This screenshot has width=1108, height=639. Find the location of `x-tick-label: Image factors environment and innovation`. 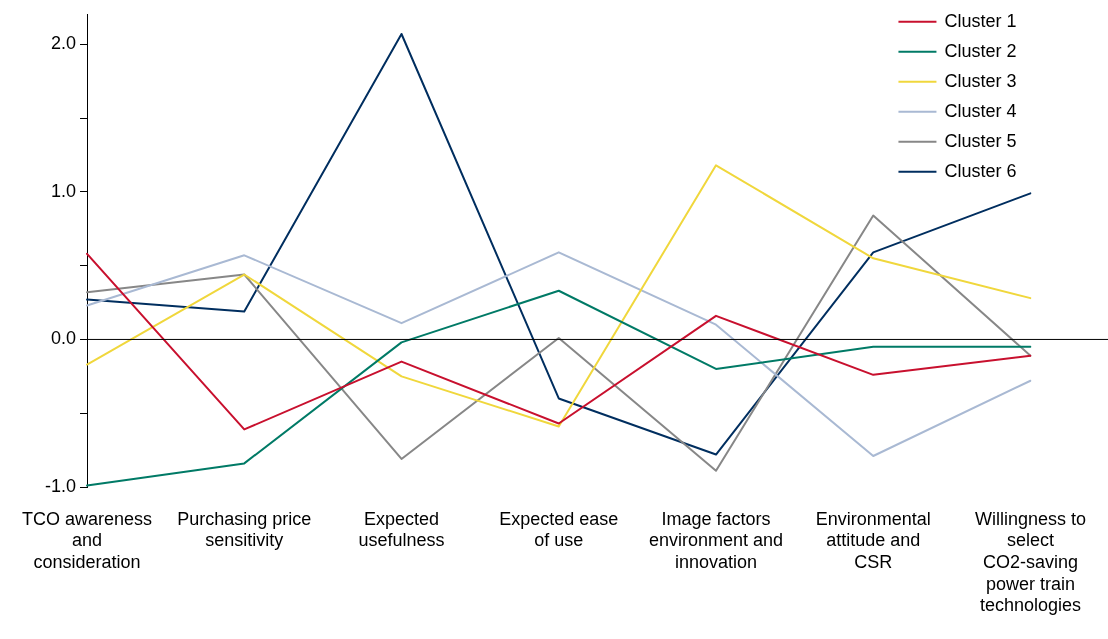

x-tick-label: Image factors environment and innovation is located at coordinates (716, 540).